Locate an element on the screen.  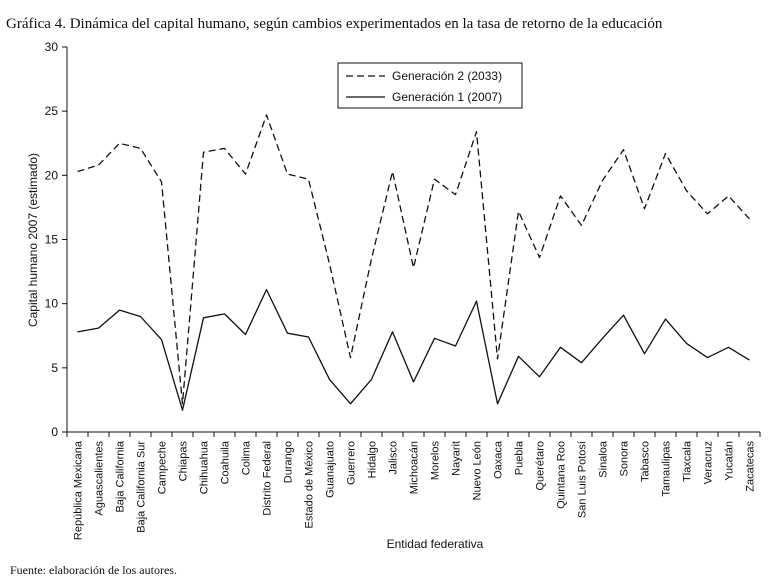
x-tick-label: Morelos is located at coordinates (436, 461).